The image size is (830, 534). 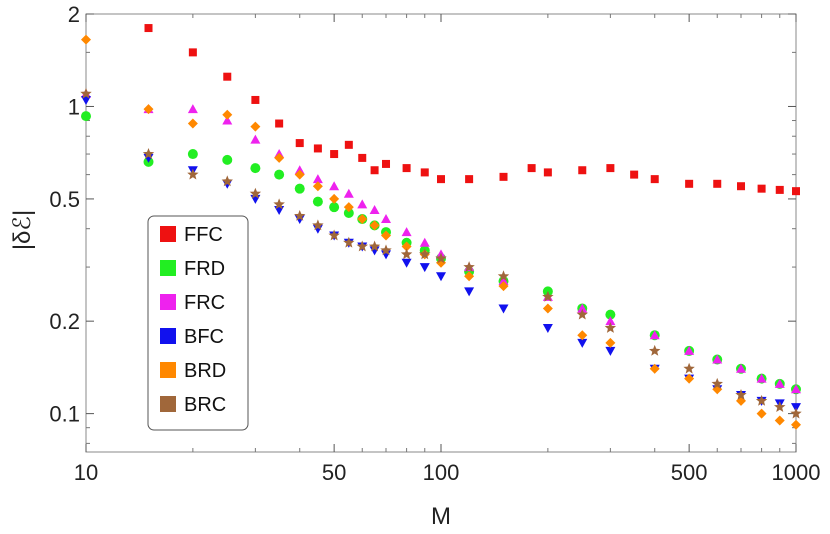 I want to click on x-tick-label: 10, so click(x=86, y=472).